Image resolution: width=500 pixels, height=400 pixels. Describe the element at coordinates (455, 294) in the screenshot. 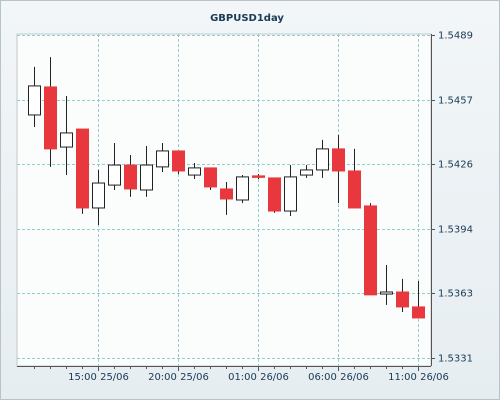

I see `y-tick-label: 1.5363` at that location.